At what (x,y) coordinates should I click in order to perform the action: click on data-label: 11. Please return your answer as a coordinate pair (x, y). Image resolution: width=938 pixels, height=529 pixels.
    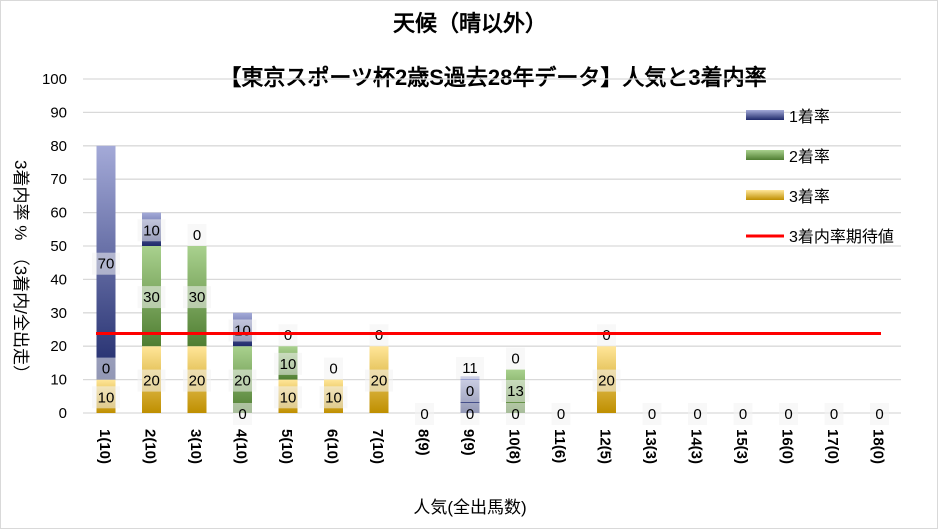
    Looking at the image, I should click on (470, 368).